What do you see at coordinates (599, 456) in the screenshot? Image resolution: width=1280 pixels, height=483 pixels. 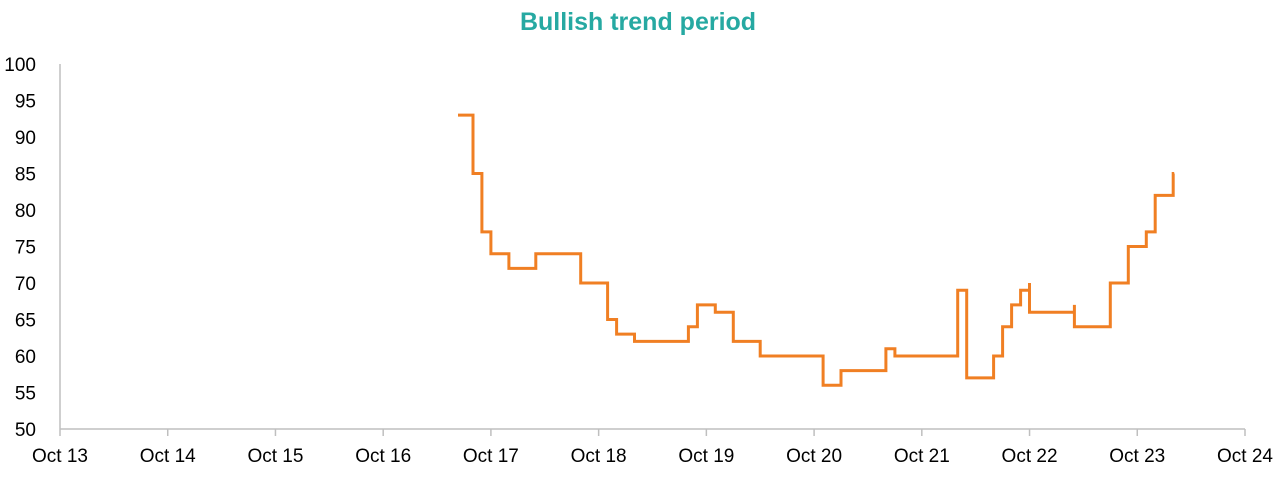 I see `x-tick-label: Oct 18` at bounding box center [599, 456].